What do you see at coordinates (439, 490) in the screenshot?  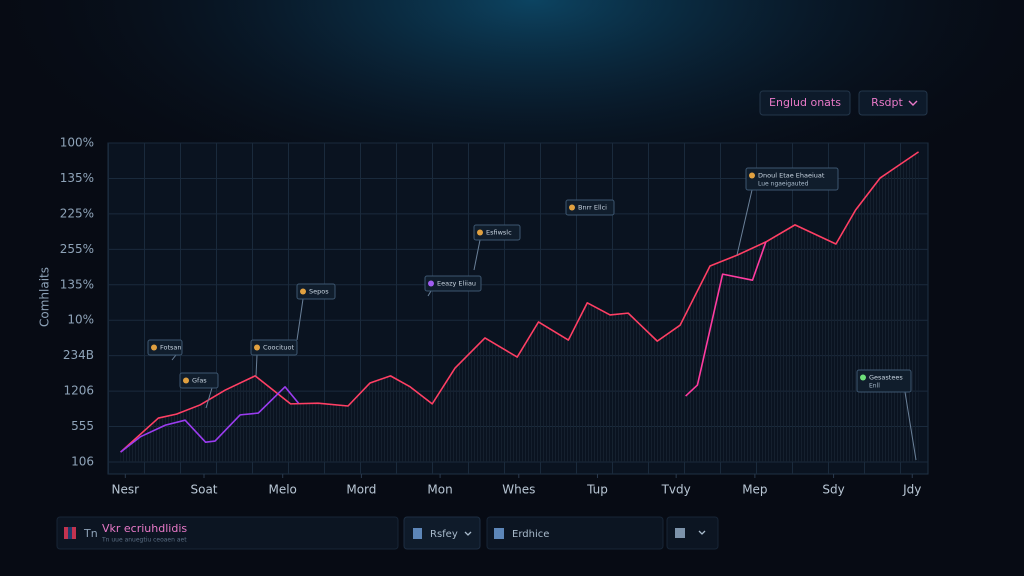 I see `x-tick-label: Mon` at bounding box center [439, 490].